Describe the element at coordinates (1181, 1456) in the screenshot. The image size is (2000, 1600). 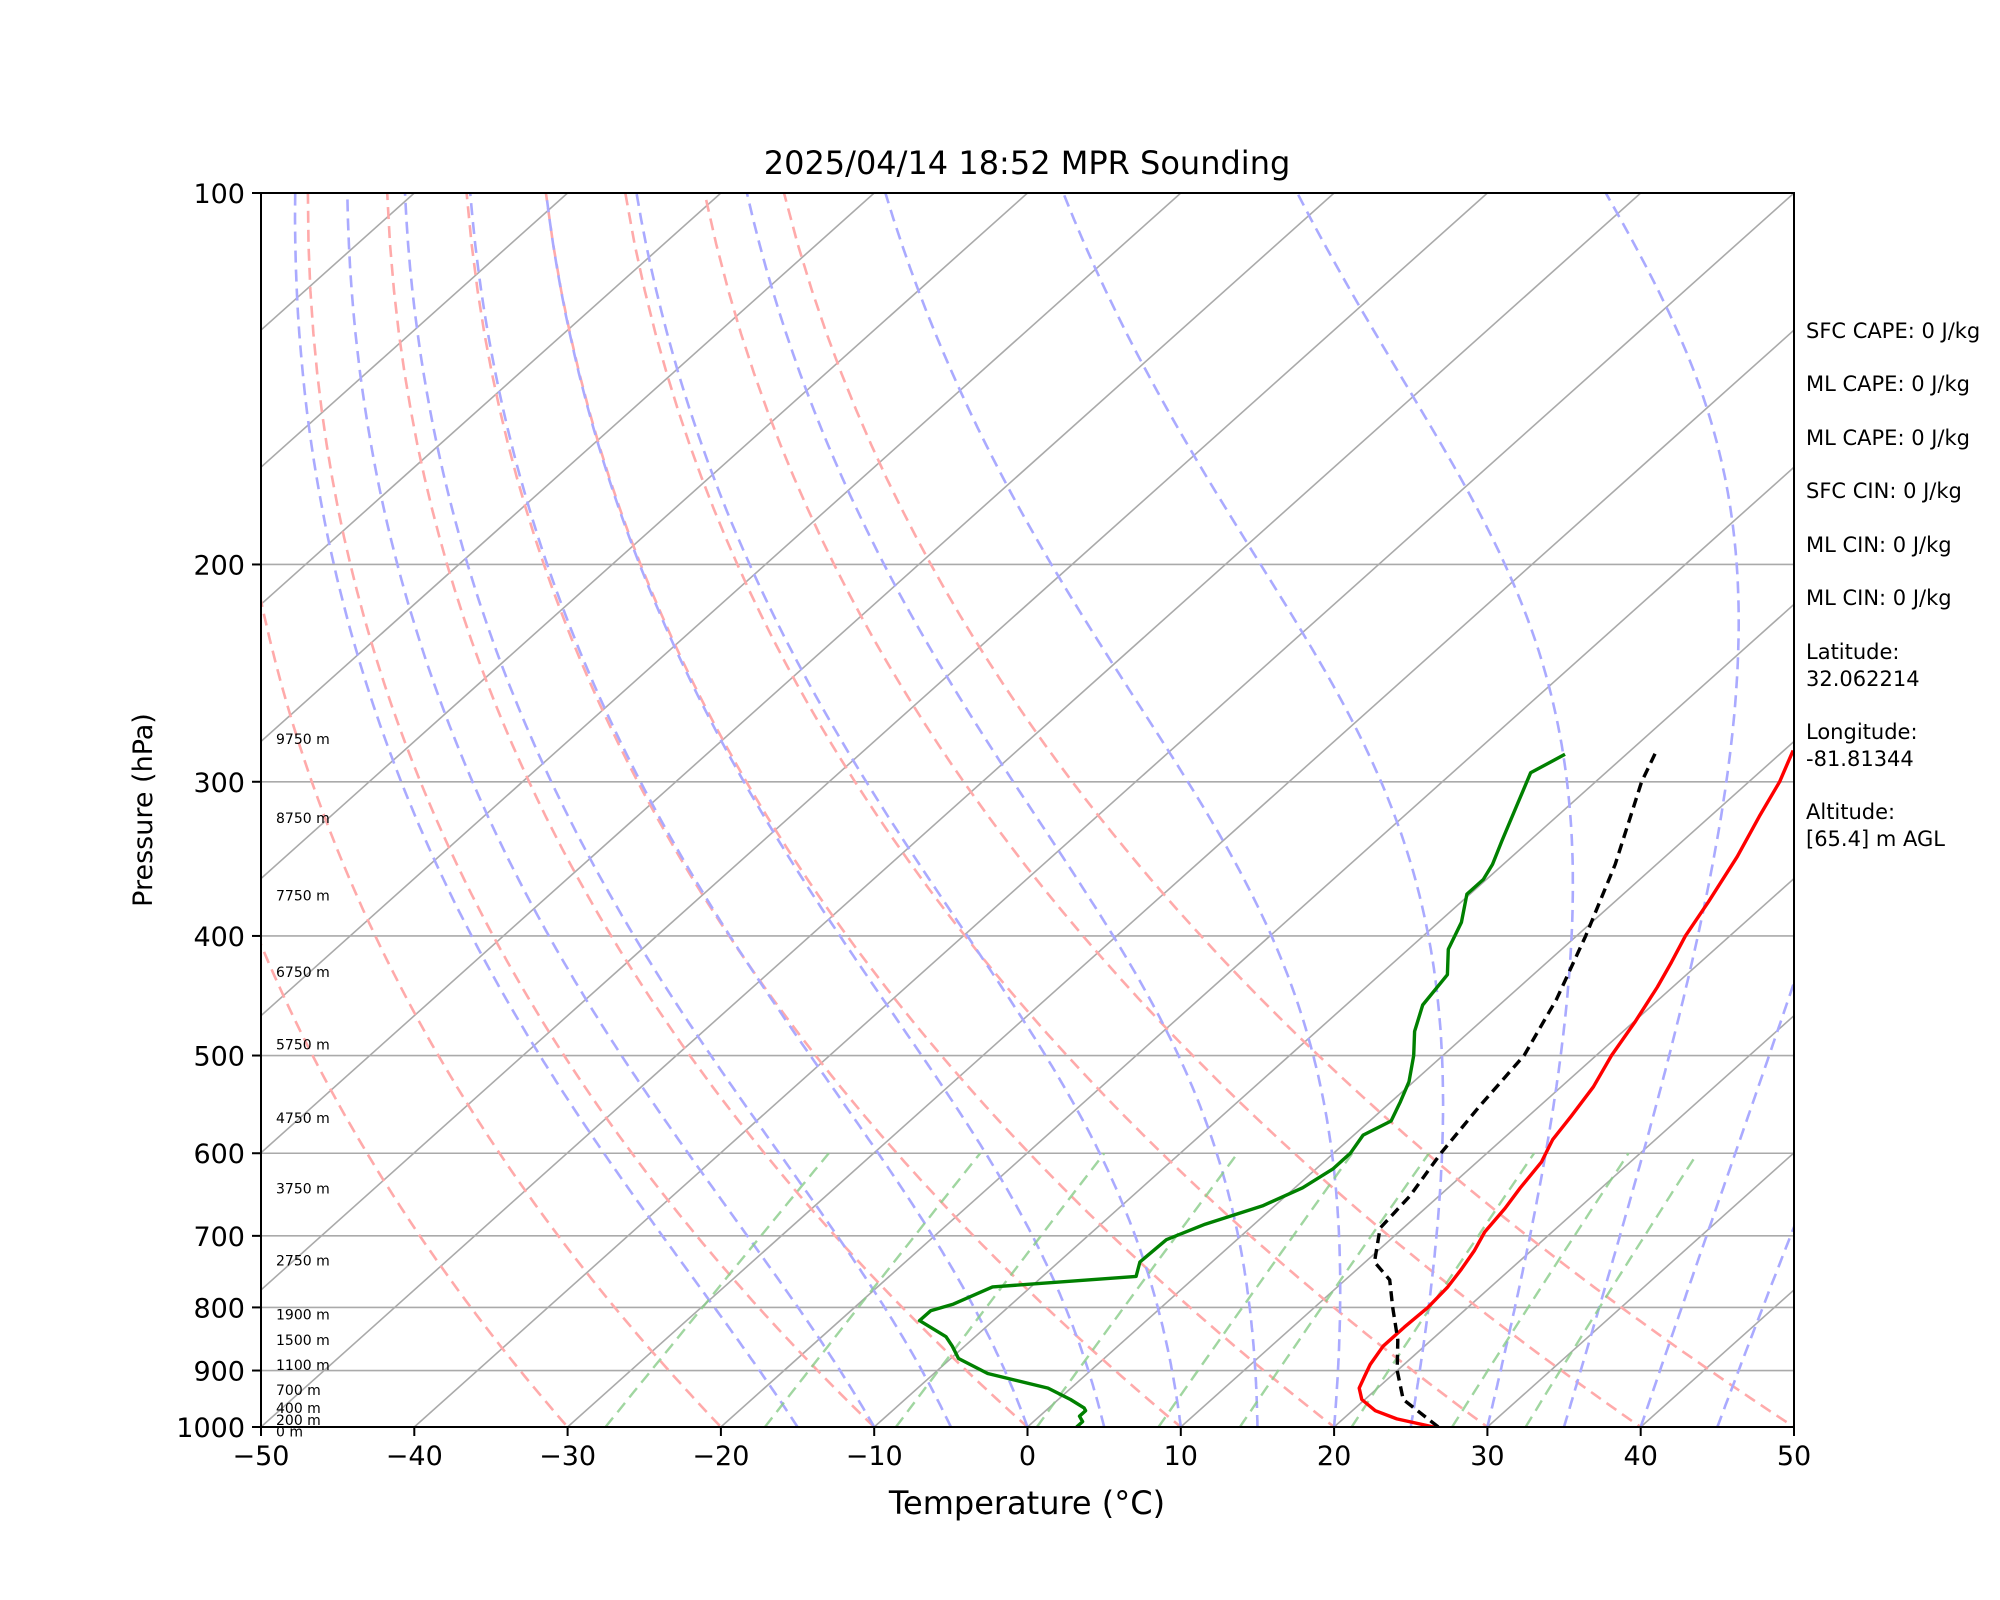
I see `x-tick-label: 10` at that location.